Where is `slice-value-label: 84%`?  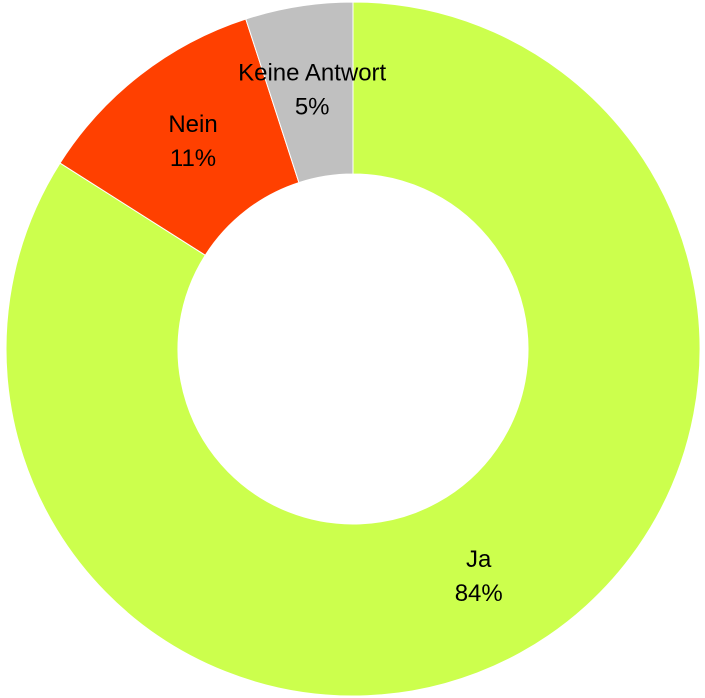
slice-value-label: 84% is located at coordinates (479, 593).